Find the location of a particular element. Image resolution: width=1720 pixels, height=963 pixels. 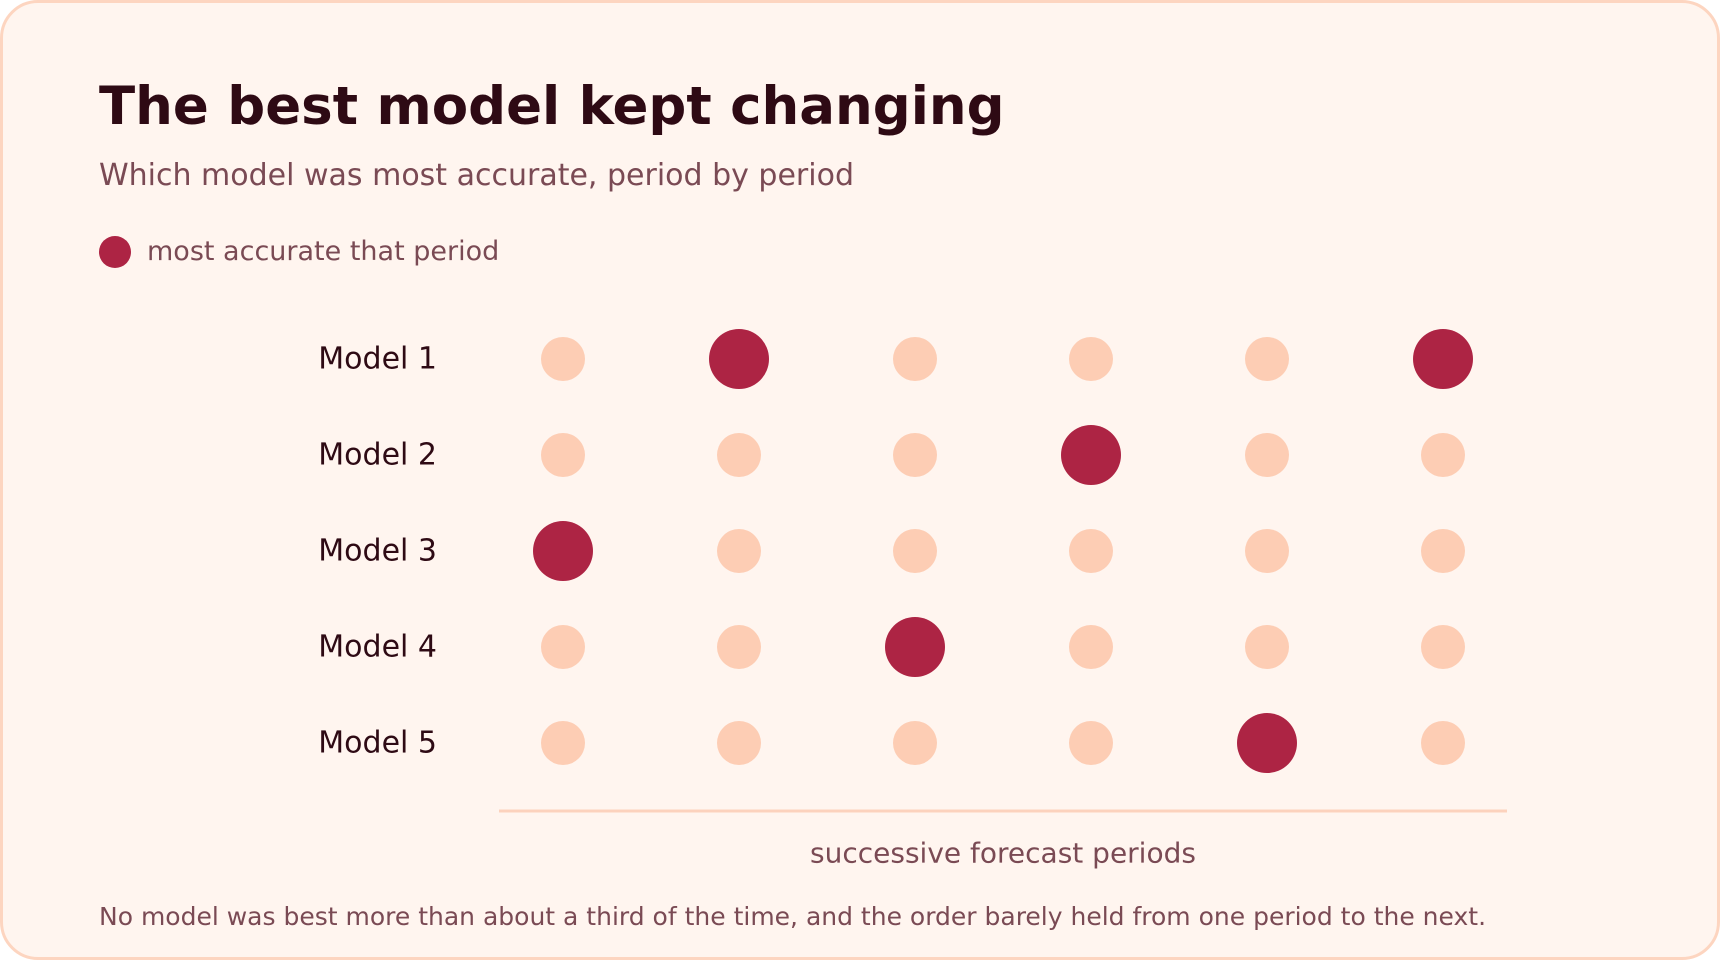

row-label: Model 3 is located at coordinates (377, 551).